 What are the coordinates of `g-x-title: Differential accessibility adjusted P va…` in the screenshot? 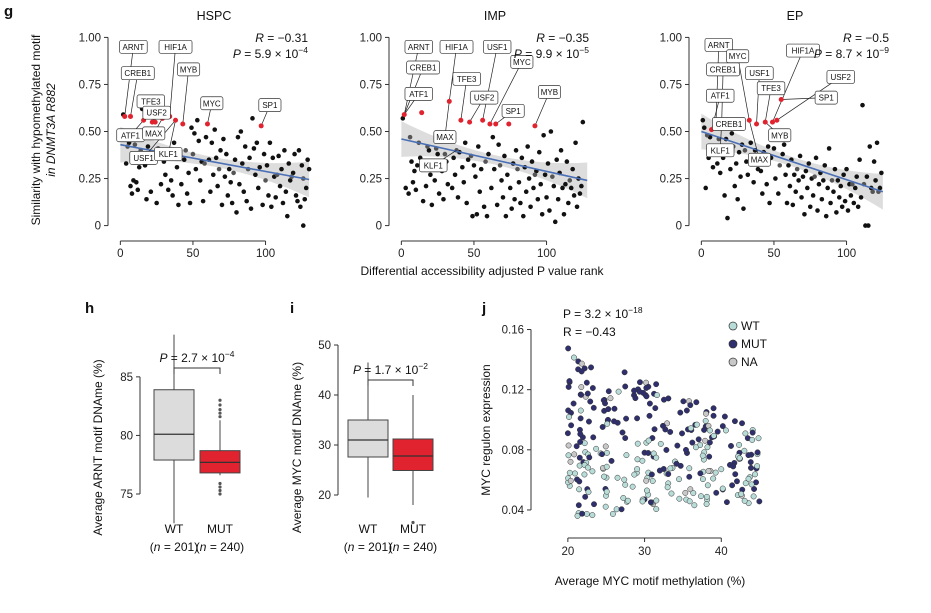 It's located at (482, 271).